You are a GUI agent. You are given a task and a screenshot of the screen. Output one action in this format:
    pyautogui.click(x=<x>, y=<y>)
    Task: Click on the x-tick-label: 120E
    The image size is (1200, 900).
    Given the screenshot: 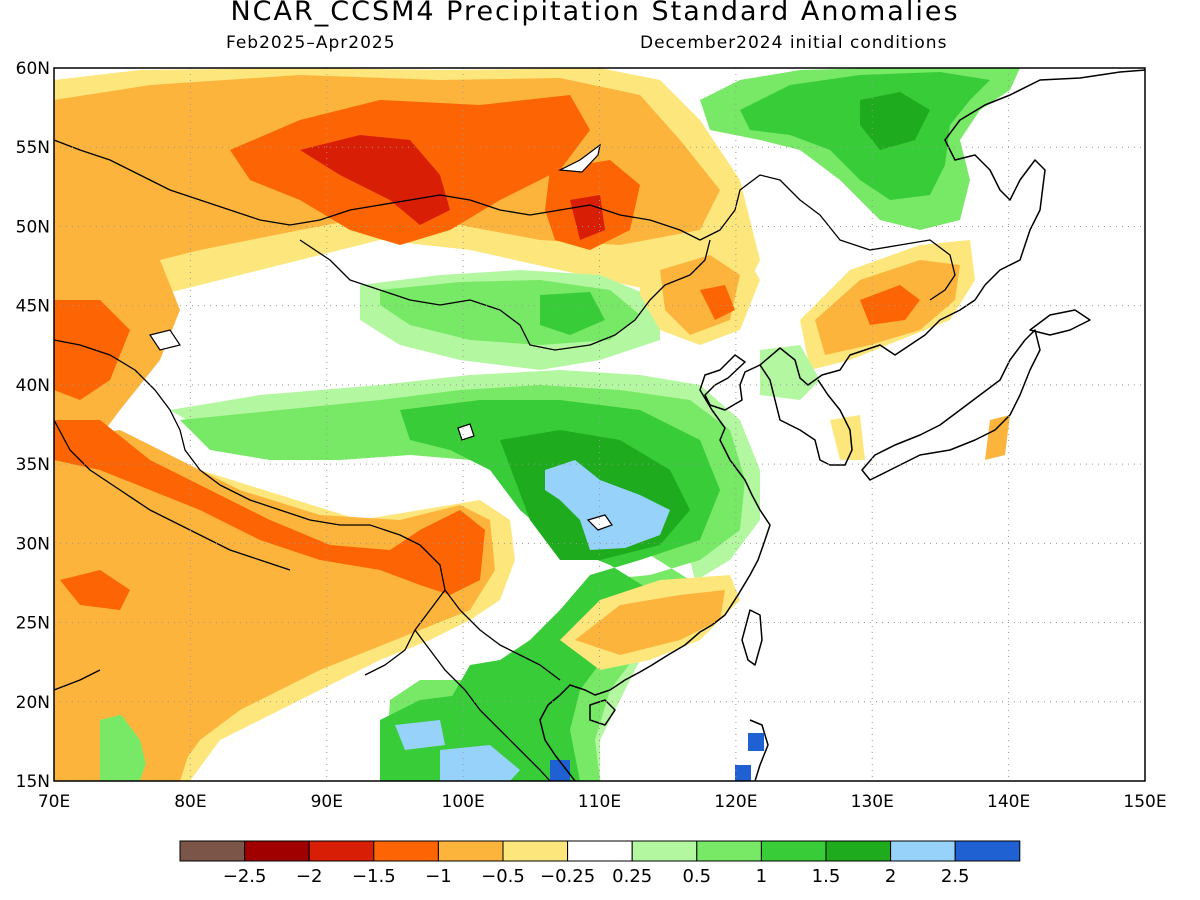 What is the action you would take?
    pyautogui.click(x=735, y=802)
    